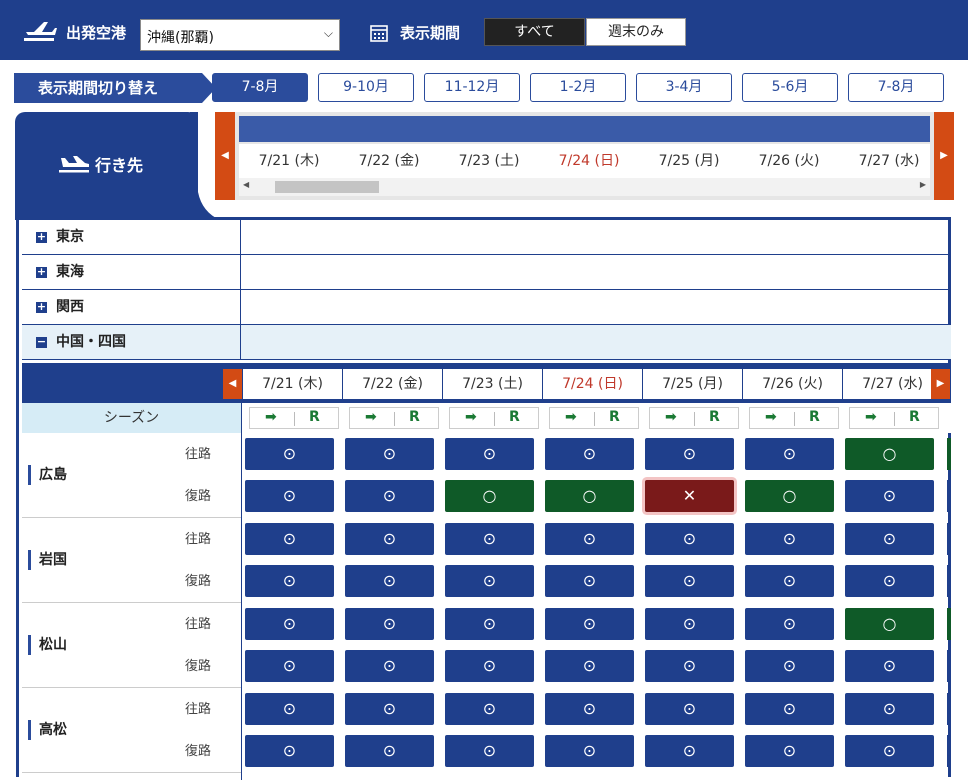  Describe the element at coordinates (246, 184) in the screenshot. I see `scroll-left-icon: ◀` at that location.